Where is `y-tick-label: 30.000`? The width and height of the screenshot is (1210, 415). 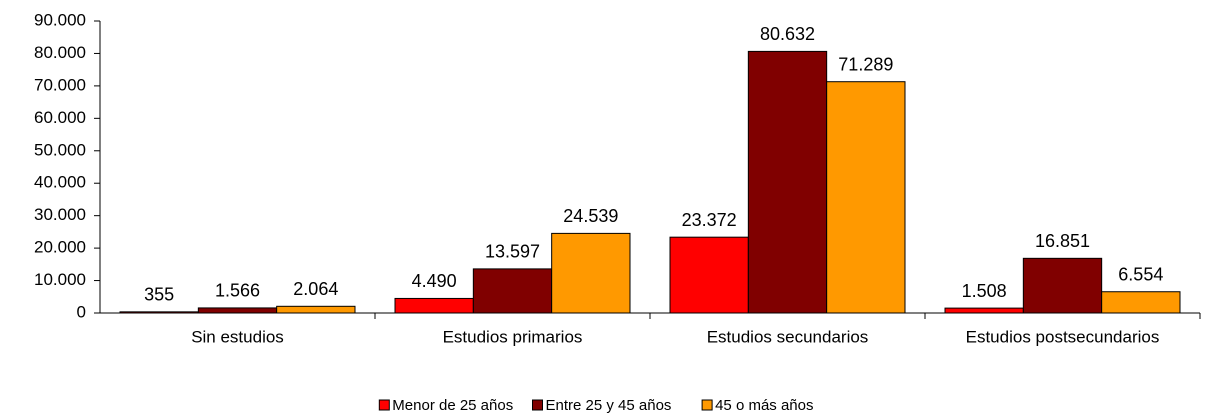
y-tick-label: 30.000 is located at coordinates (60, 214).